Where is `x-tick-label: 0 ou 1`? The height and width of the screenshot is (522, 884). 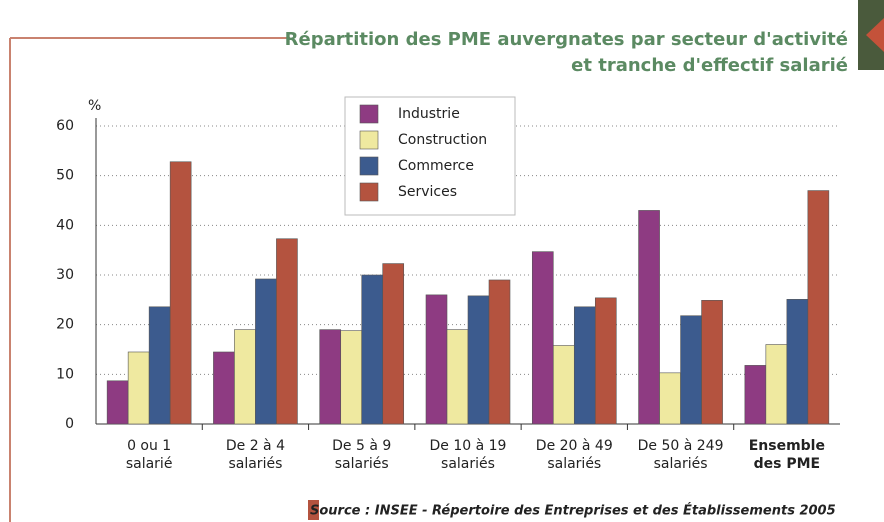
x-tick-label: 0 ou 1 is located at coordinates (149, 446).